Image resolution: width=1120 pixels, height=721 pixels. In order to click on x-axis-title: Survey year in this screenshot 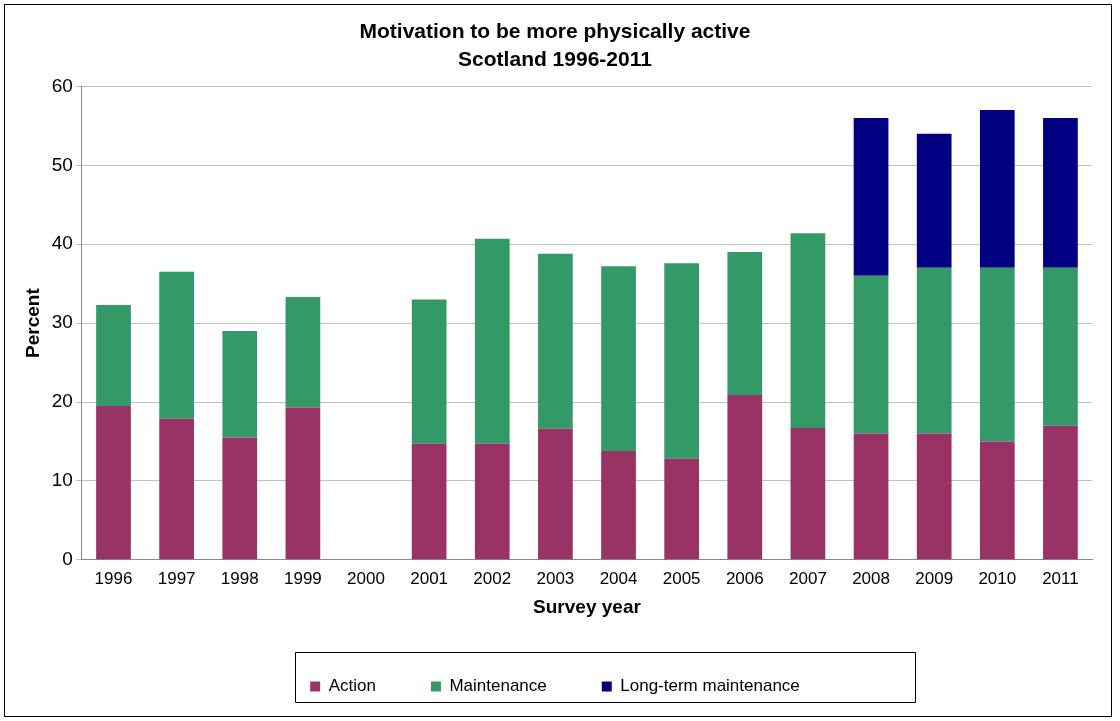, I will do `click(587, 606)`.